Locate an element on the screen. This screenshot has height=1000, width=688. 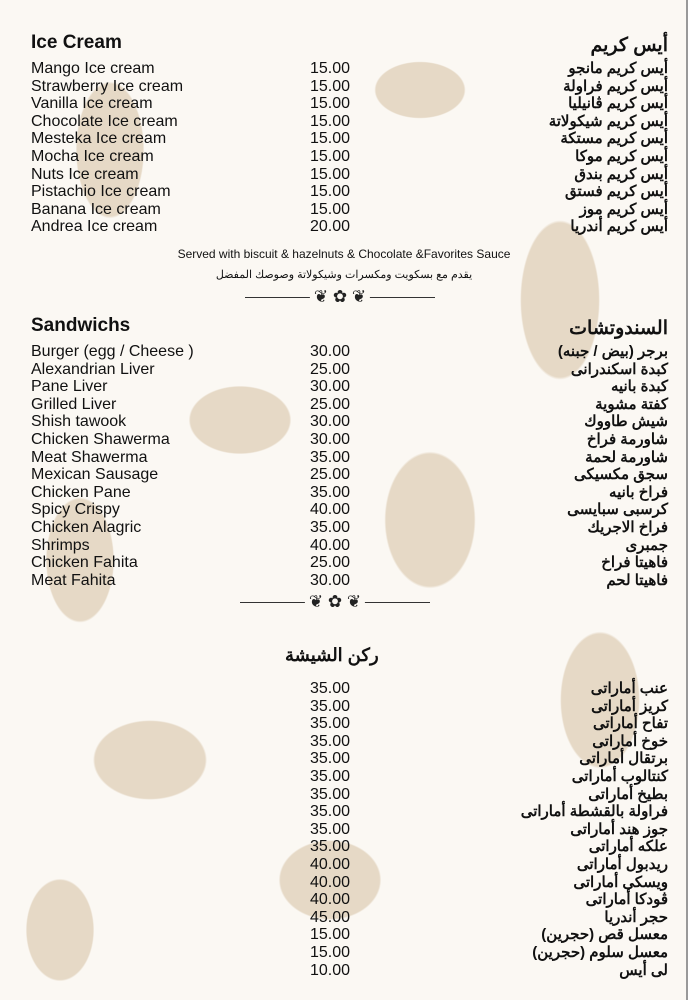
menu-item: 40.00 ويسكى أماراتى is located at coordinates (344, 883).